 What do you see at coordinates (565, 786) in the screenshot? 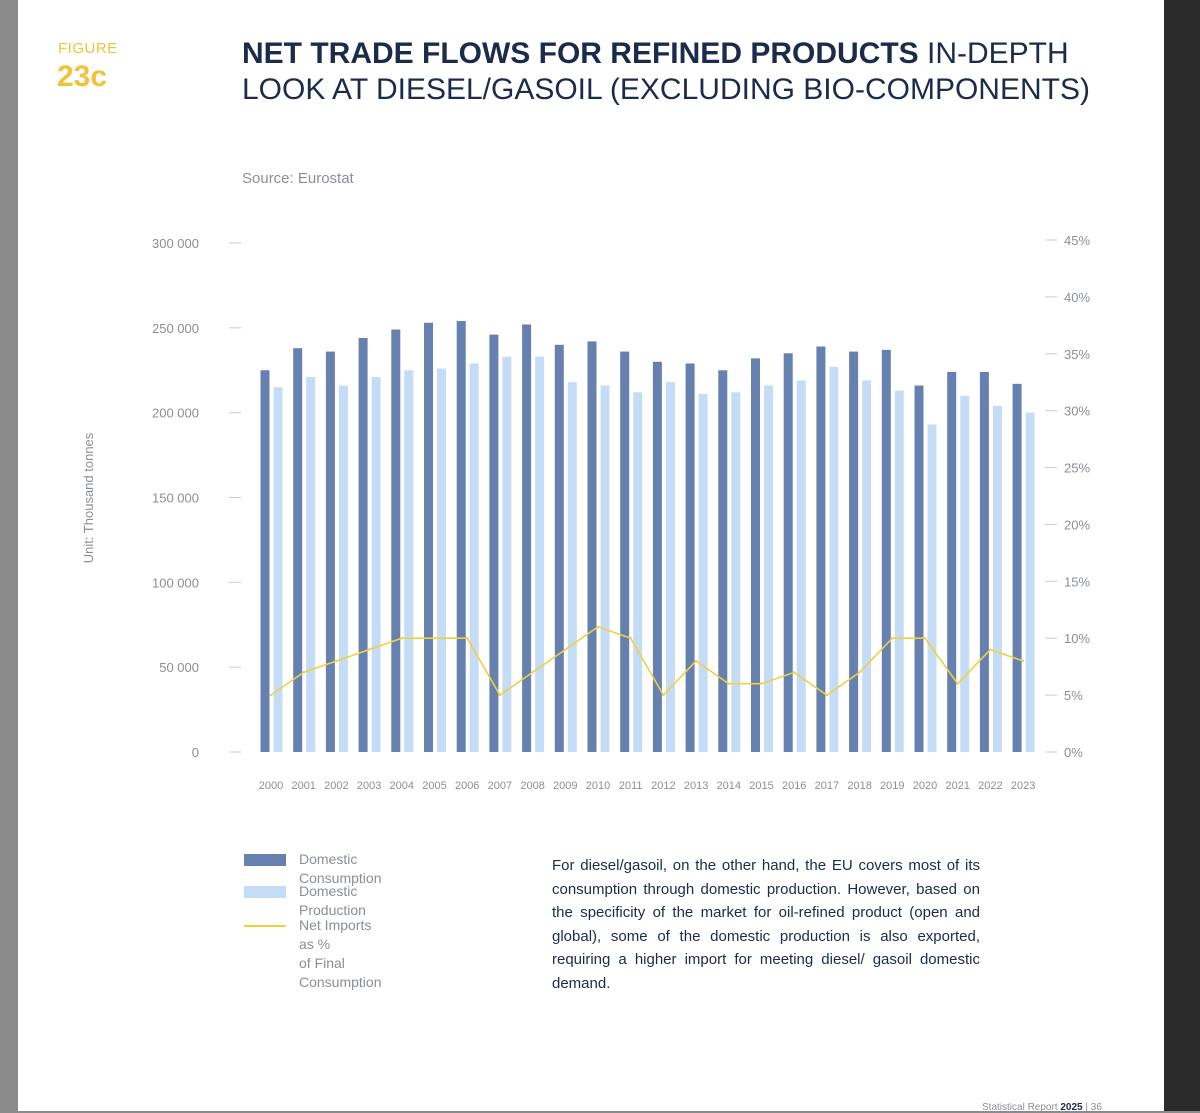
I see `x-tick-label: 2009` at bounding box center [565, 786].